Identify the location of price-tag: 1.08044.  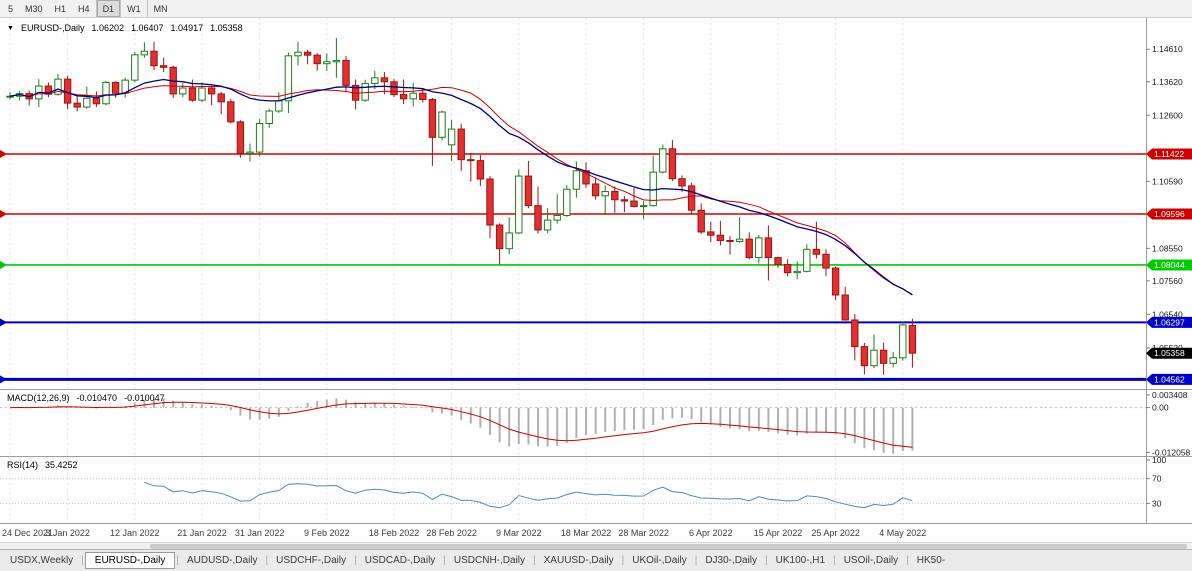
(1169, 265).